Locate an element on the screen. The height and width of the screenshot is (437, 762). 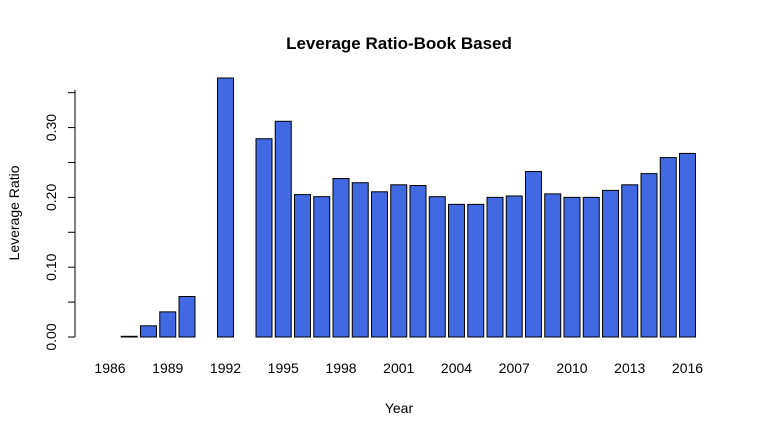
bar-2014 is located at coordinates (649, 255).